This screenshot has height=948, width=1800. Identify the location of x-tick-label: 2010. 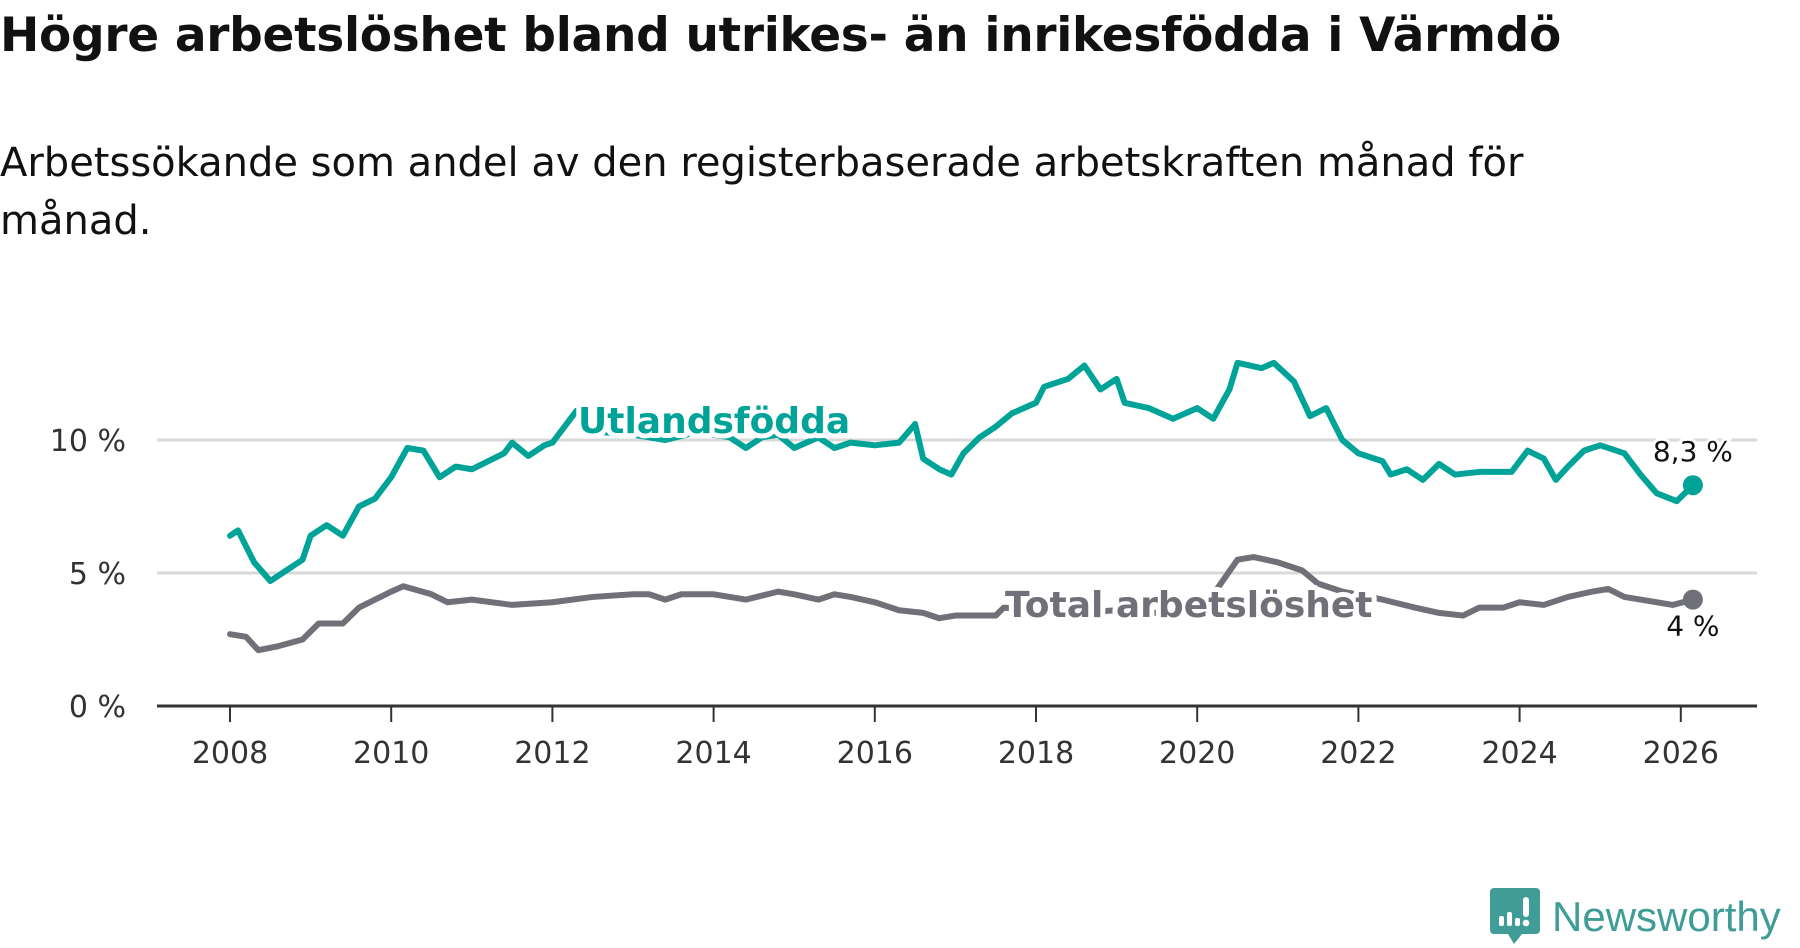
(391, 753).